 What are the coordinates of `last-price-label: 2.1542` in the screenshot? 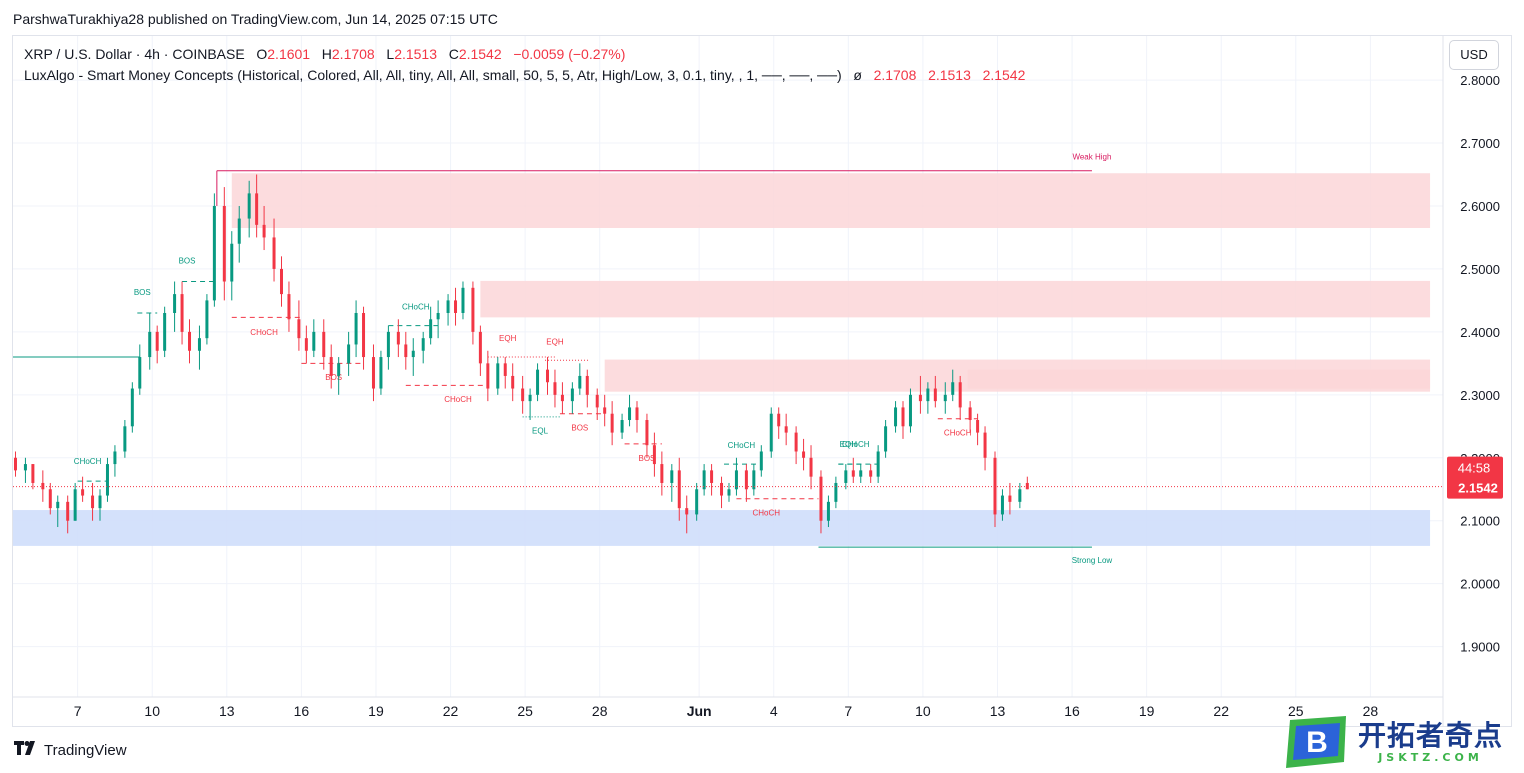 It's located at (1478, 488).